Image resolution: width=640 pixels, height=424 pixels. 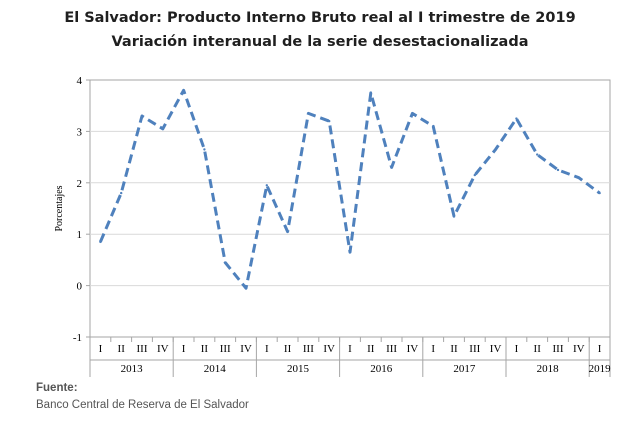 What do you see at coordinates (298, 369) in the screenshot?
I see `year-label: 2015` at bounding box center [298, 369].